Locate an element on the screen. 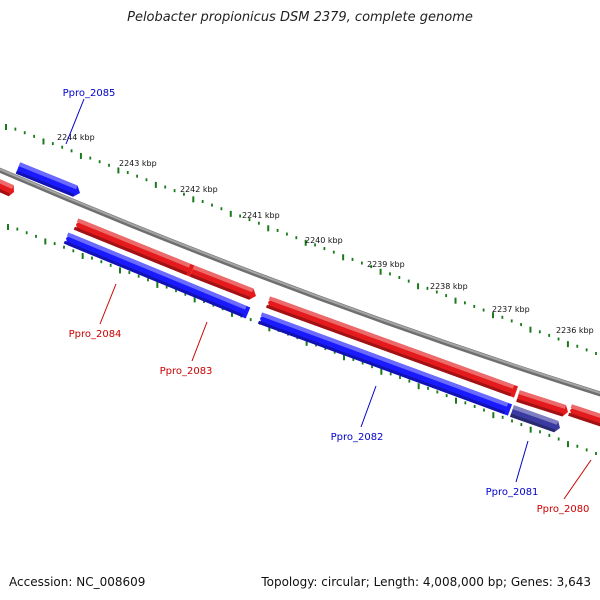 The height and width of the screenshot is (600, 600). tick-label: 2236 kbp is located at coordinates (575, 330).